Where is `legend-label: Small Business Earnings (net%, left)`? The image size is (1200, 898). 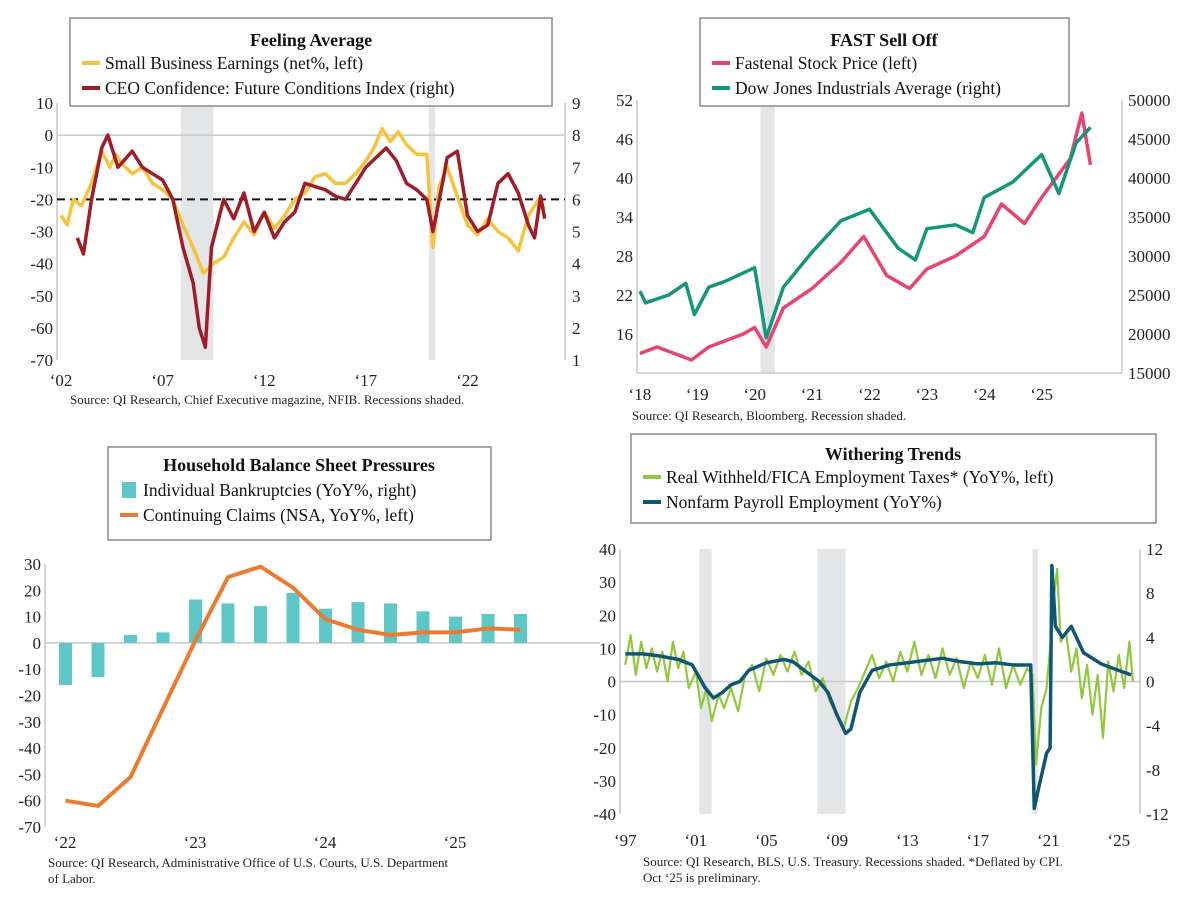 legend-label: Small Business Earnings (net%, left) is located at coordinates (234, 63).